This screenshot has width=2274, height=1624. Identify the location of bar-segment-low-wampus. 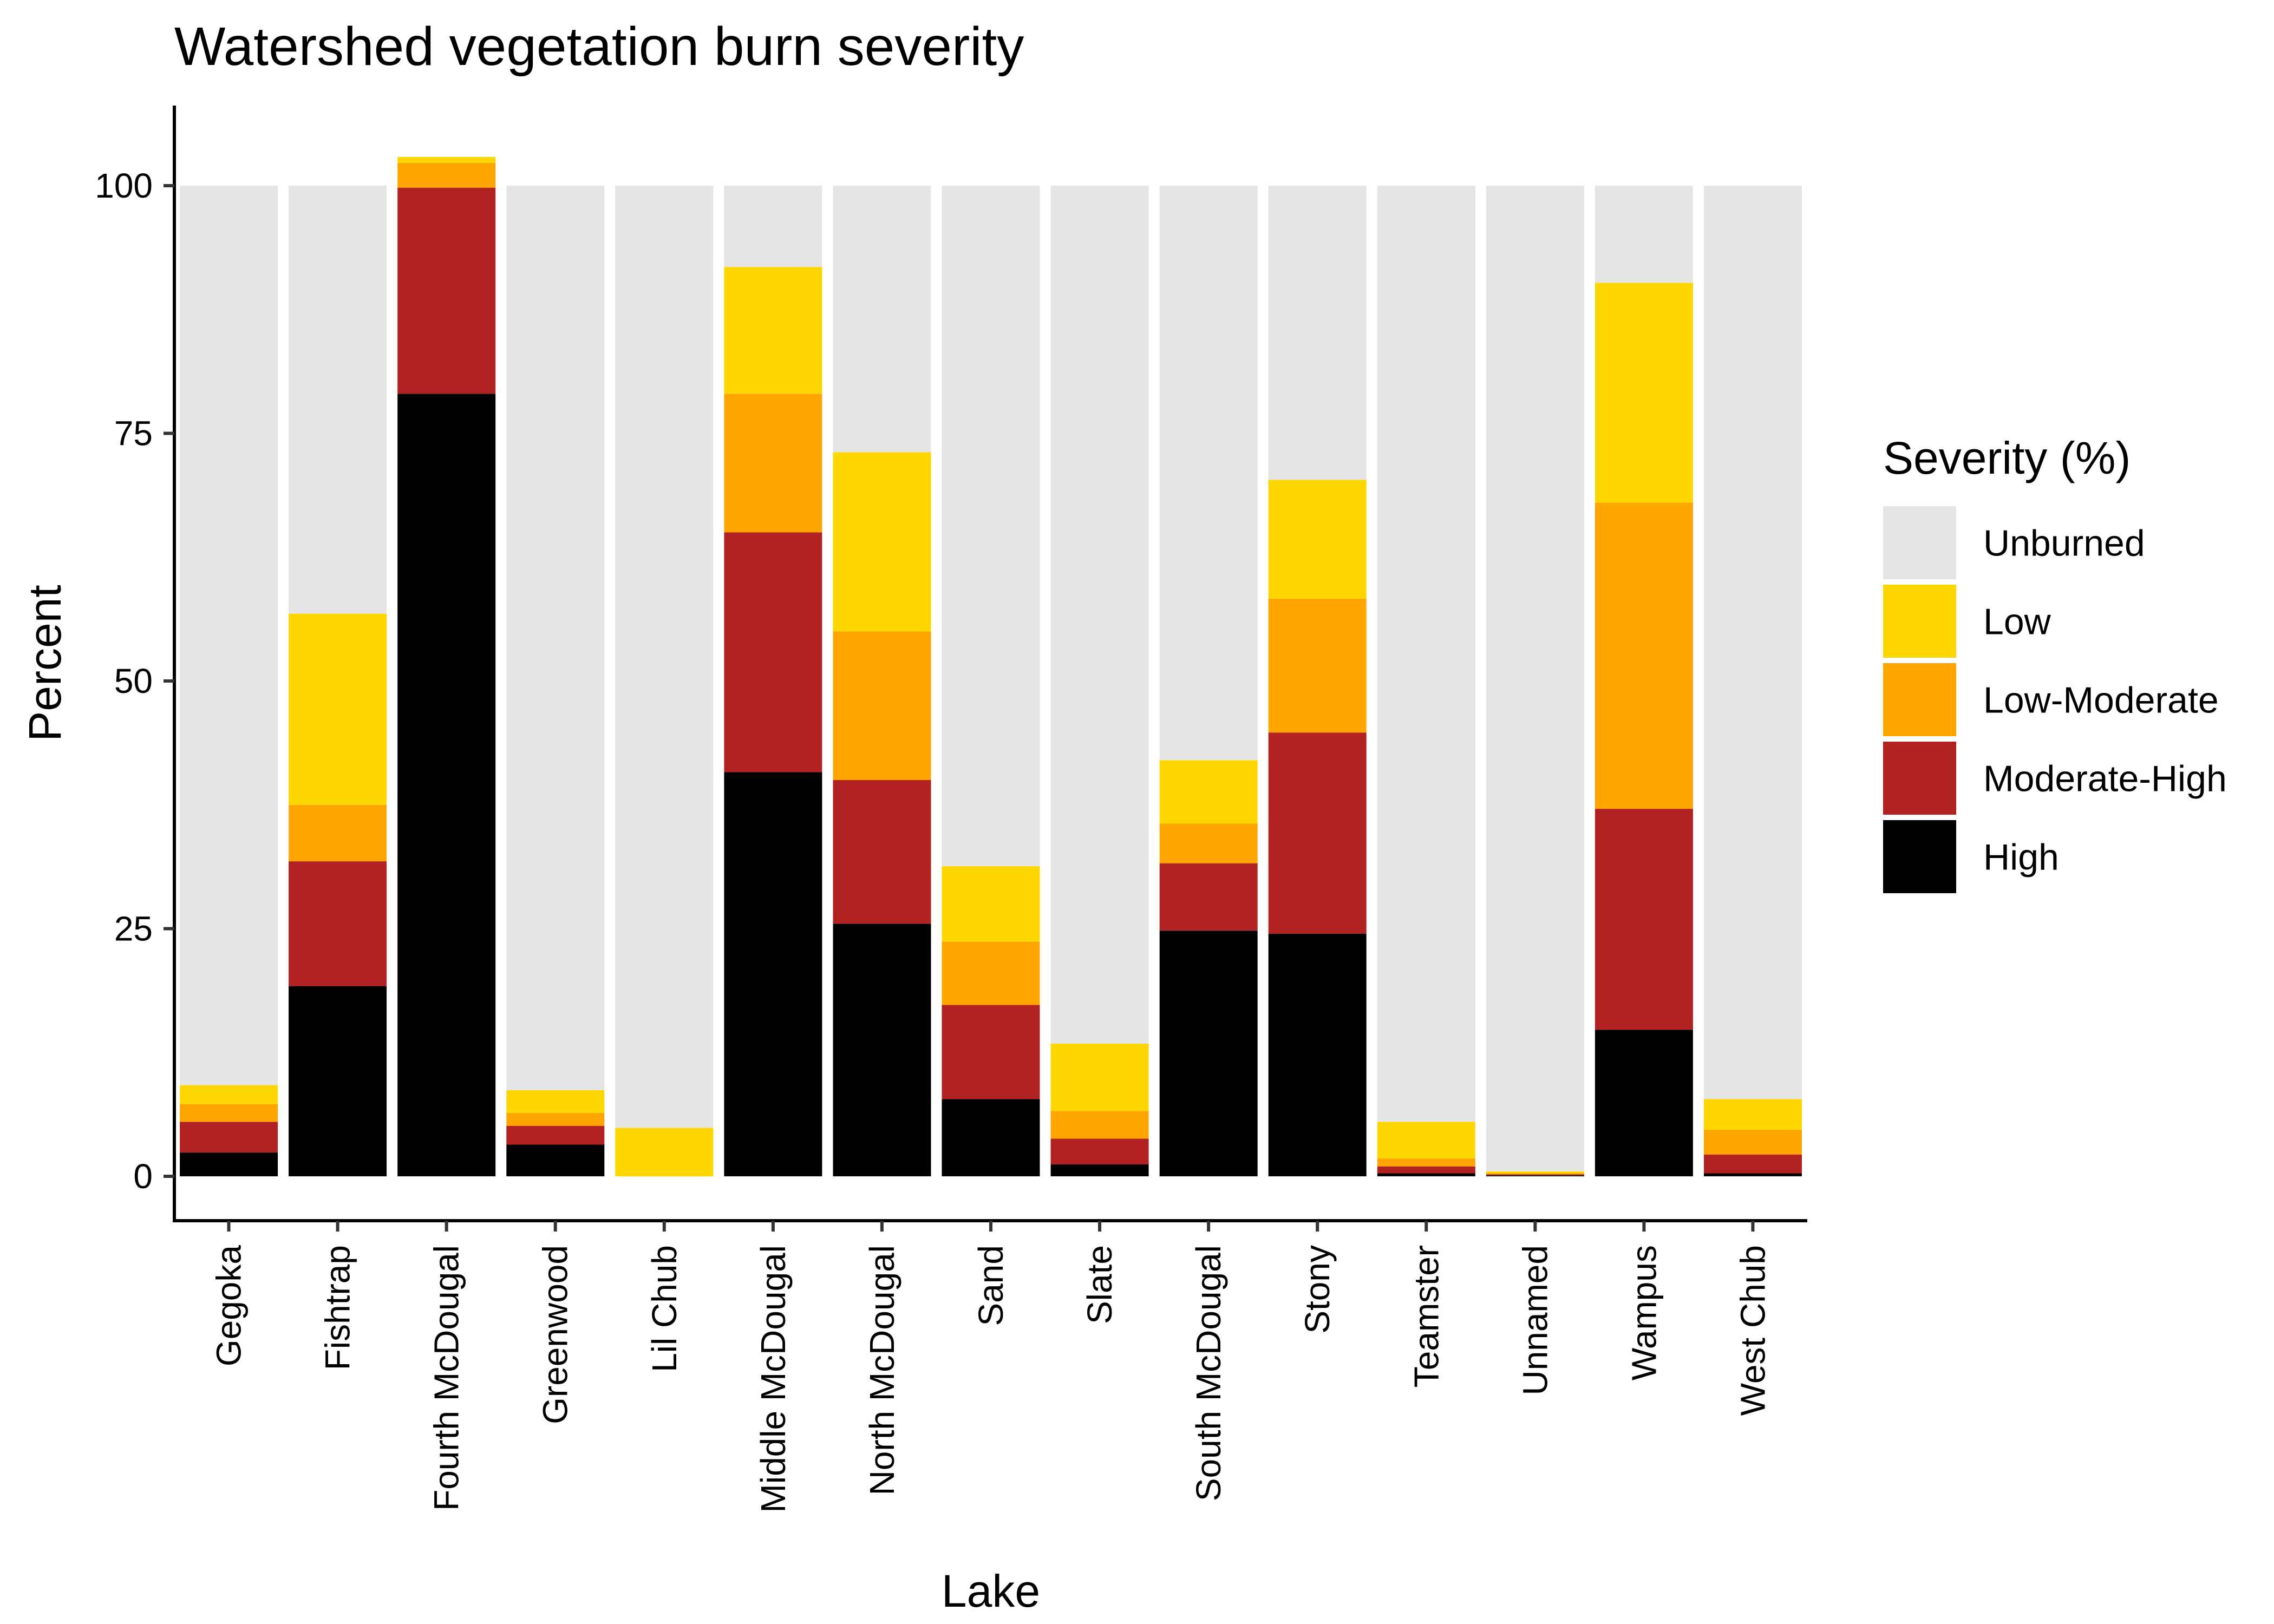
(1644, 393).